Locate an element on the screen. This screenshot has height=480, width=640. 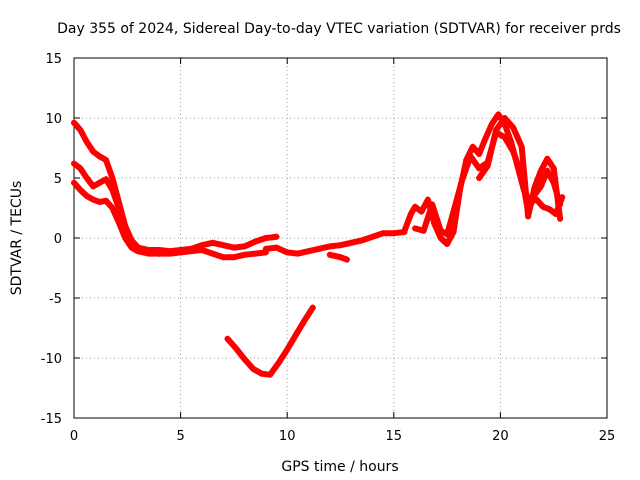
x-tick-label: 15 is located at coordinates (394, 436).